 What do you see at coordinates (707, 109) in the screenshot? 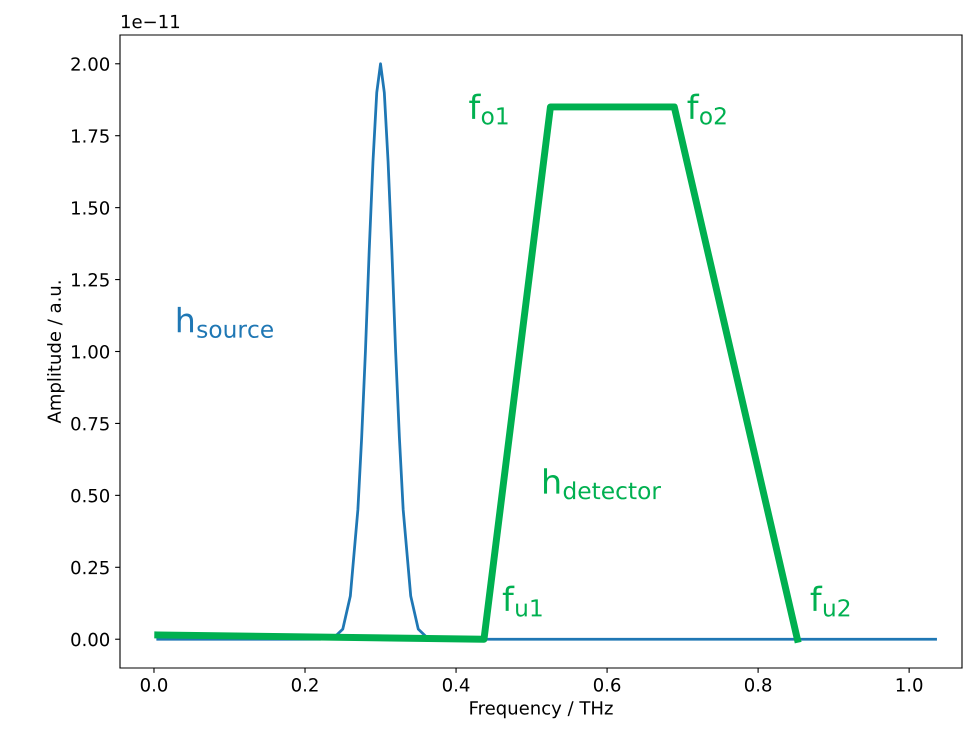
I see `annotation: f$_{o2}$` at bounding box center [707, 109].